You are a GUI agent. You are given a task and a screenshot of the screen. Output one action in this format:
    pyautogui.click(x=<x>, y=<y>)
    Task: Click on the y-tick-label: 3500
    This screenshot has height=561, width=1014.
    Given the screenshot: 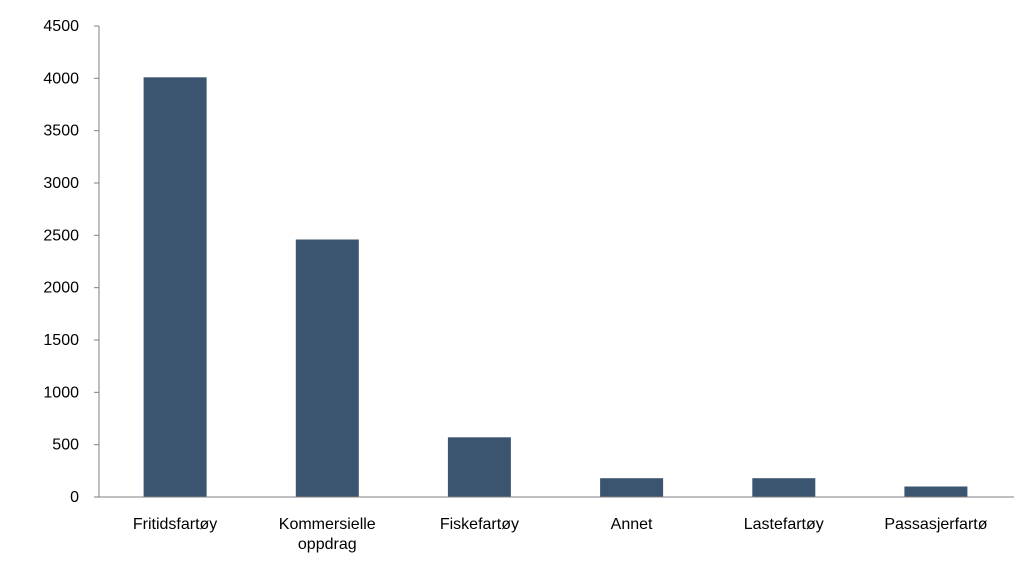 What is the action you would take?
    pyautogui.click(x=61, y=131)
    